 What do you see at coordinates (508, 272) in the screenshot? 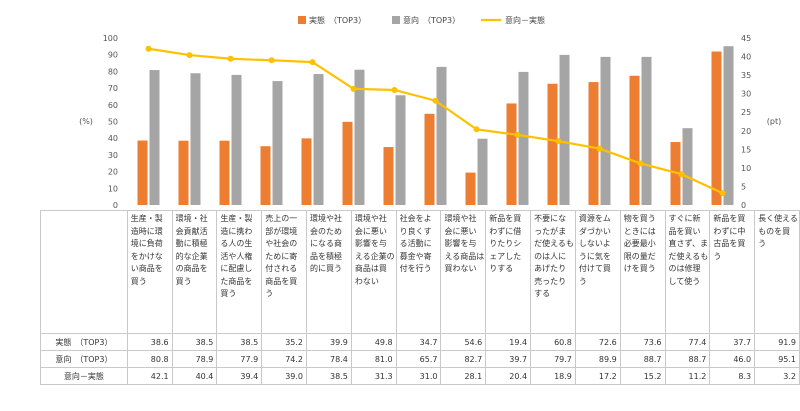
I see `category-label: 新品を買わずに借りたりシェアしたりする` at bounding box center [508, 272].